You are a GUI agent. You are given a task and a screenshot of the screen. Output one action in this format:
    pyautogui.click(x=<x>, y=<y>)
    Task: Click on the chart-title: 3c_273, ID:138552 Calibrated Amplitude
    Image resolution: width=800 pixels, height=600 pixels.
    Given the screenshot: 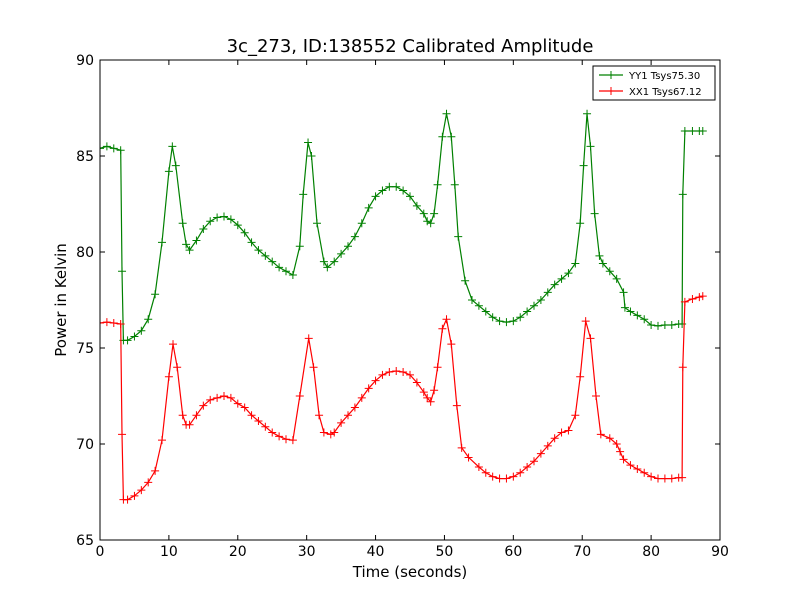 What is the action you would take?
    pyautogui.click(x=410, y=46)
    